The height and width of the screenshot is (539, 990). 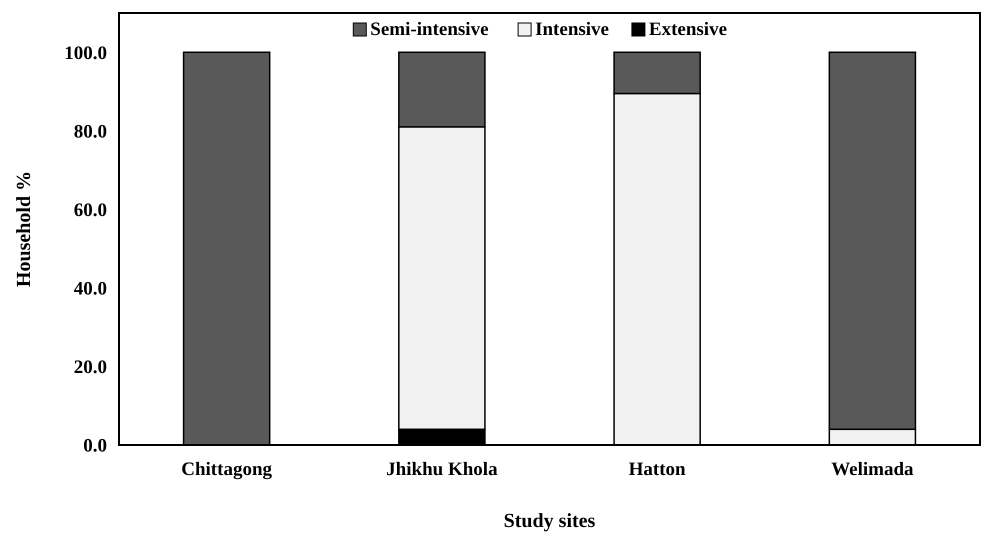 I want to click on y-tick-label: 0.0, so click(x=95, y=446).